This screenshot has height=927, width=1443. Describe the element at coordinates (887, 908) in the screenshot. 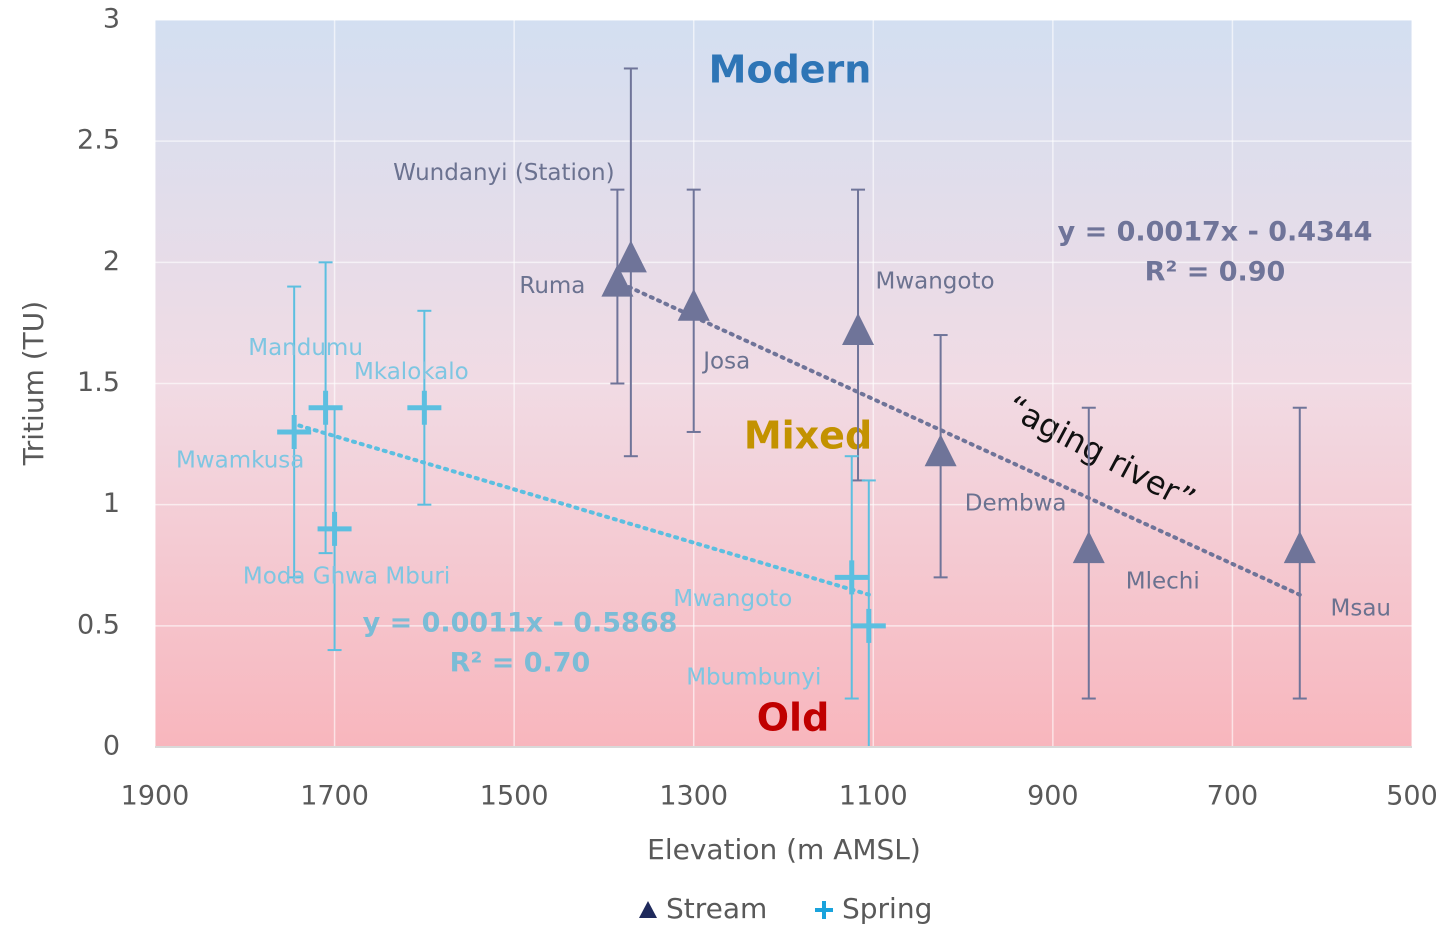

I see `legend-label: Spring` at that location.